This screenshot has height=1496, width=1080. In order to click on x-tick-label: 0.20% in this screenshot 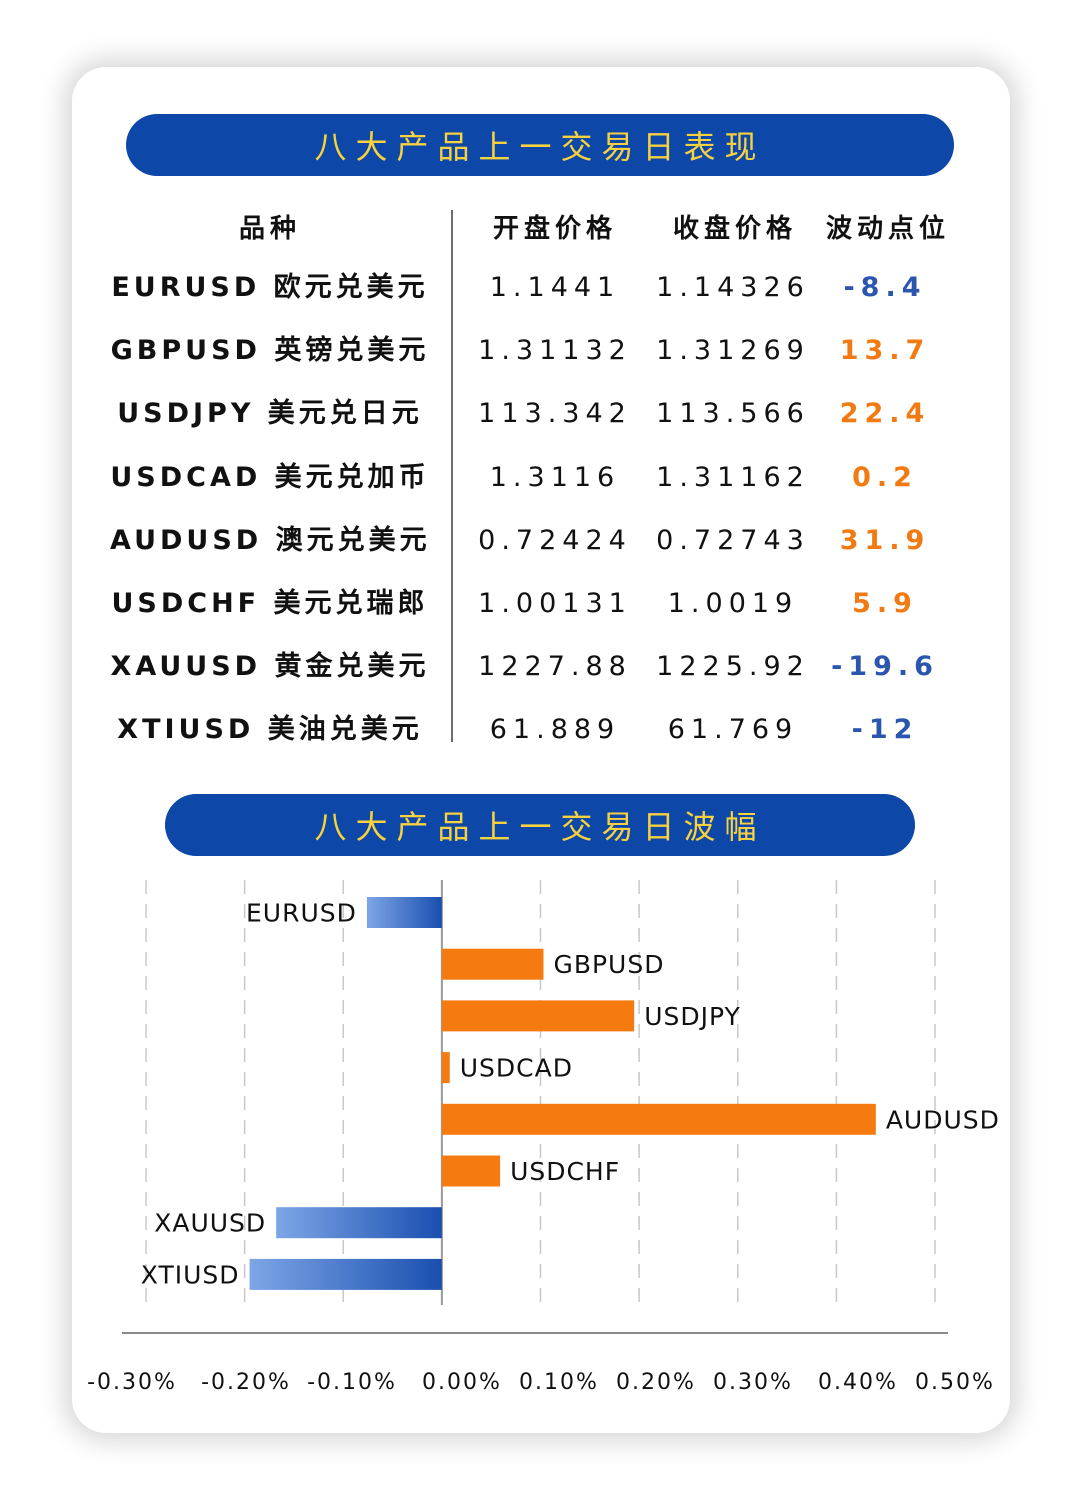, I will do `click(656, 1382)`.